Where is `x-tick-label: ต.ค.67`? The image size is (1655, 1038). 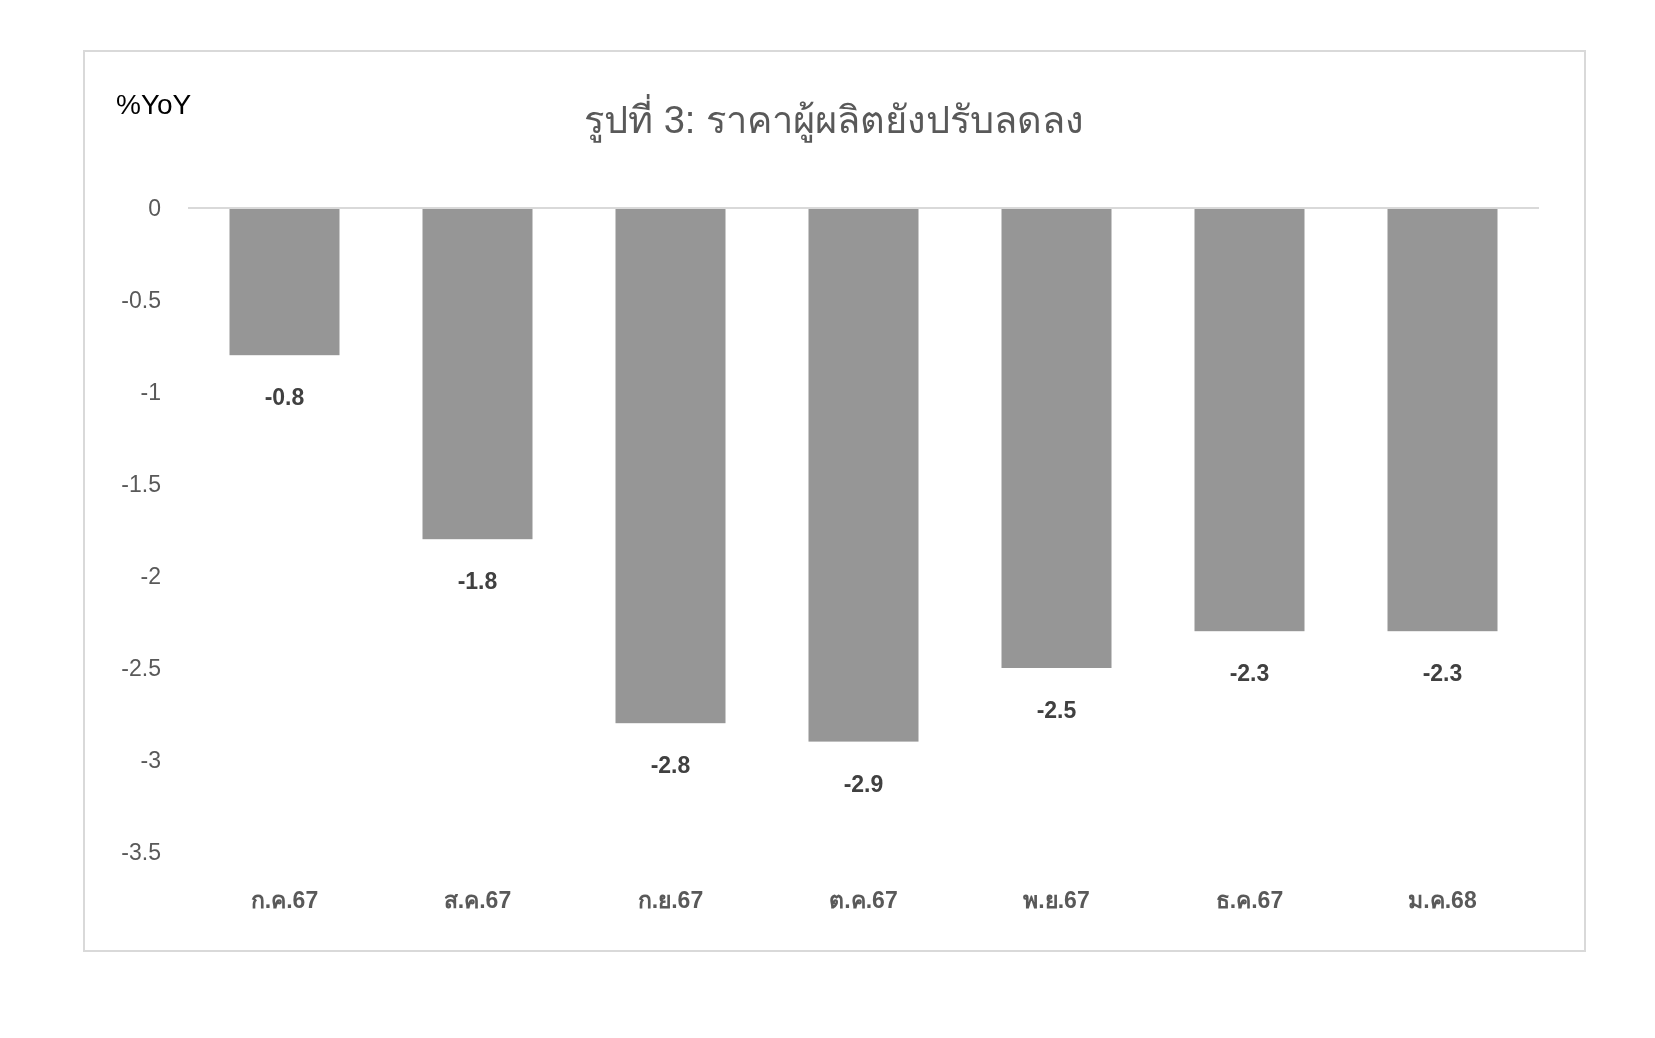 x-tick-label: ต.ค.67 is located at coordinates (863, 900).